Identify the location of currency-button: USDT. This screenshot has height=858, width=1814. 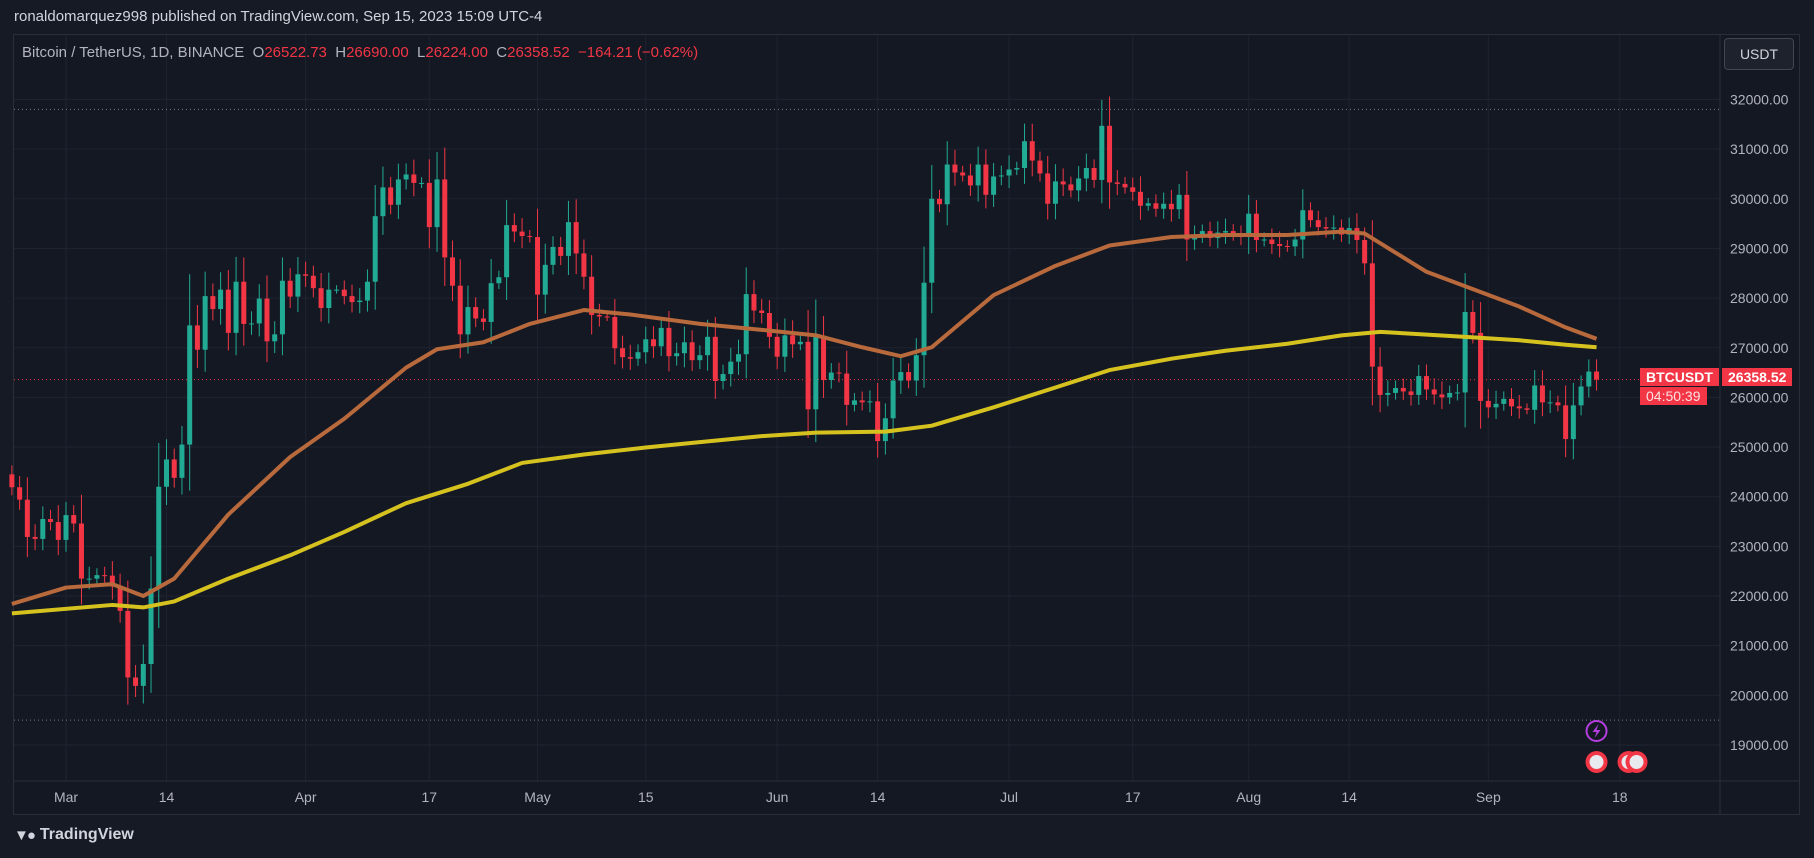
(1759, 54).